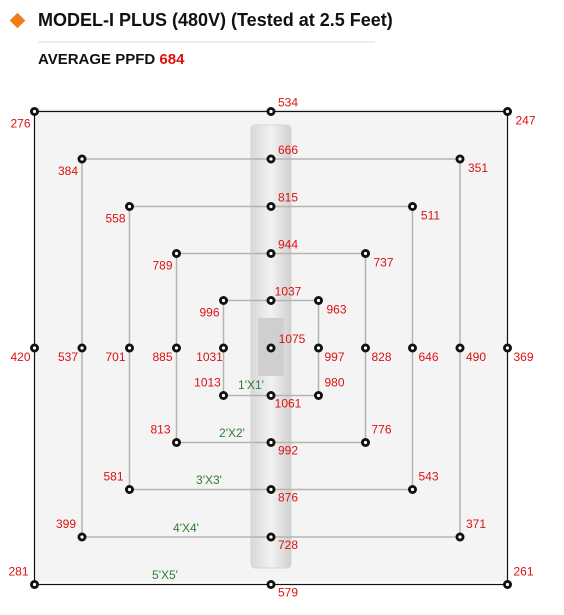 The image size is (564, 615). I want to click on ppfd-value: 369, so click(523, 357).